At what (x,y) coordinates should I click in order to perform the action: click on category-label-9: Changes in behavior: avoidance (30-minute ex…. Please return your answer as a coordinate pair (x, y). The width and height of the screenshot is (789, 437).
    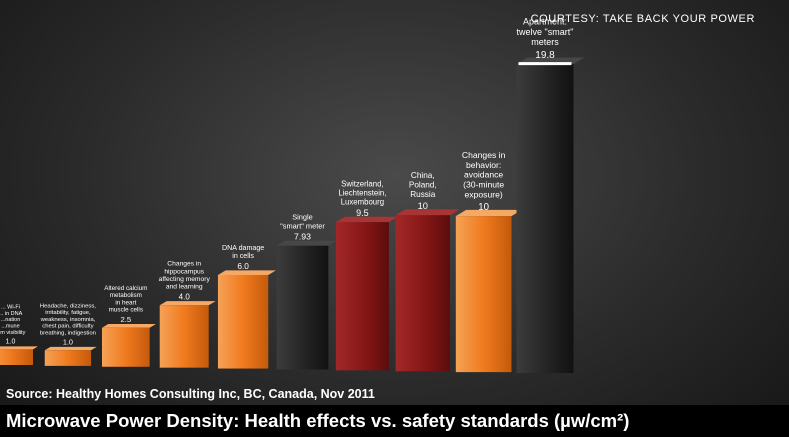
    Looking at the image, I should click on (484, 175).